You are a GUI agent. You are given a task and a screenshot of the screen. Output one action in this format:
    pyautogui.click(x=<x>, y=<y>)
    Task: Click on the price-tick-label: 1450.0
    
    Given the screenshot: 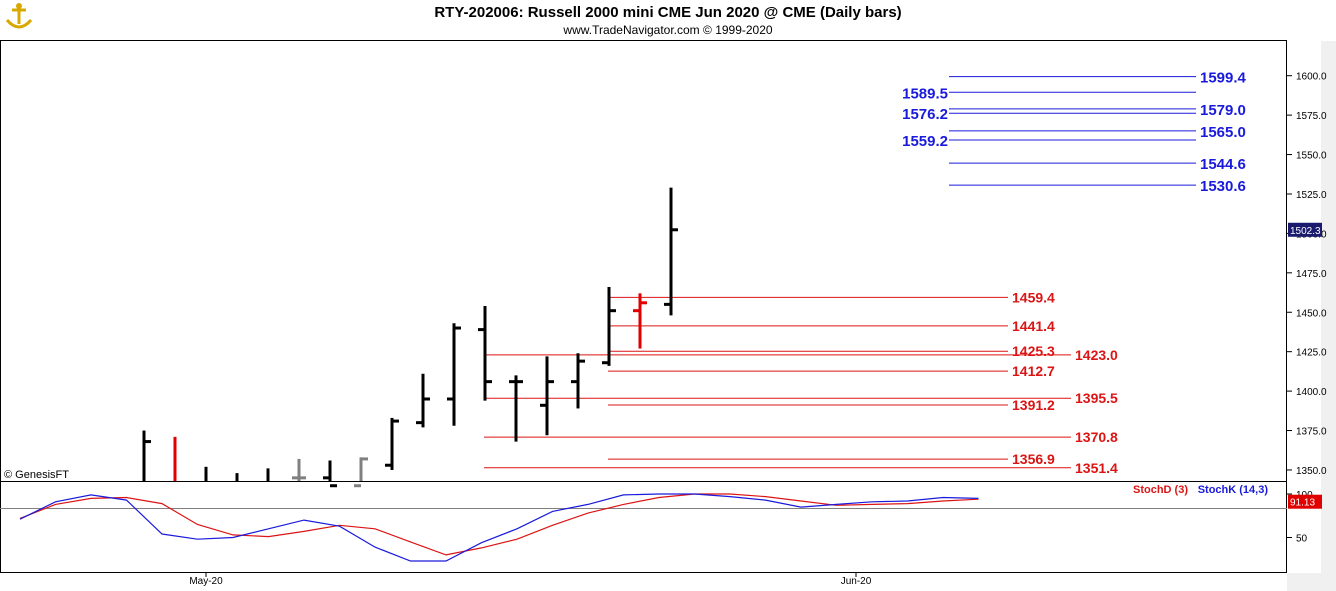 What is the action you would take?
    pyautogui.click(x=1311, y=313)
    